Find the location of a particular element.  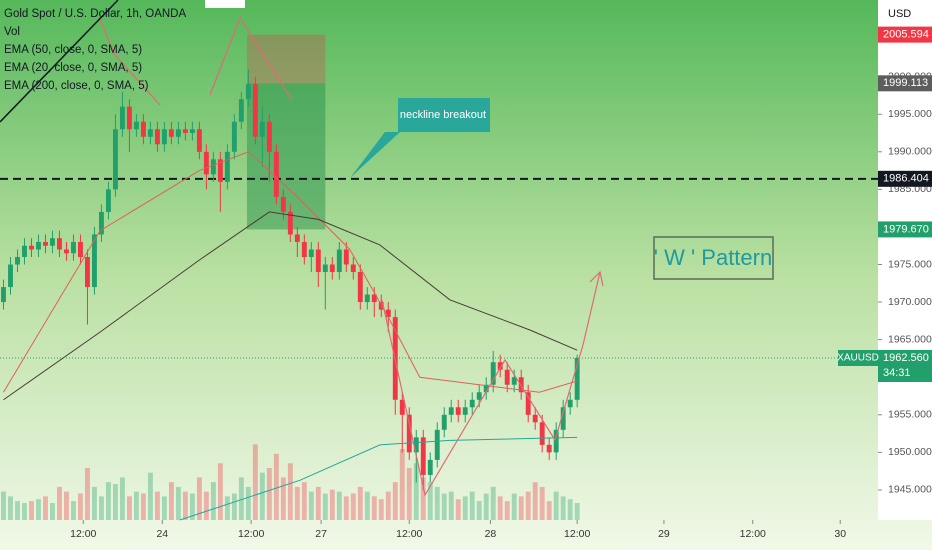

y-tick-label: 1965.000 is located at coordinates (910, 339).